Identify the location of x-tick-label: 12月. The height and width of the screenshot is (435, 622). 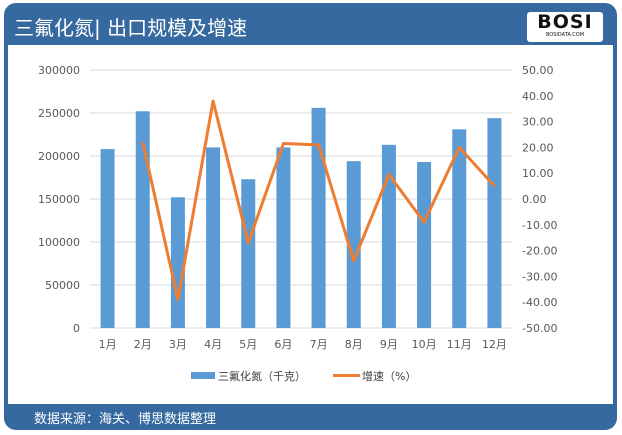
(494, 344).